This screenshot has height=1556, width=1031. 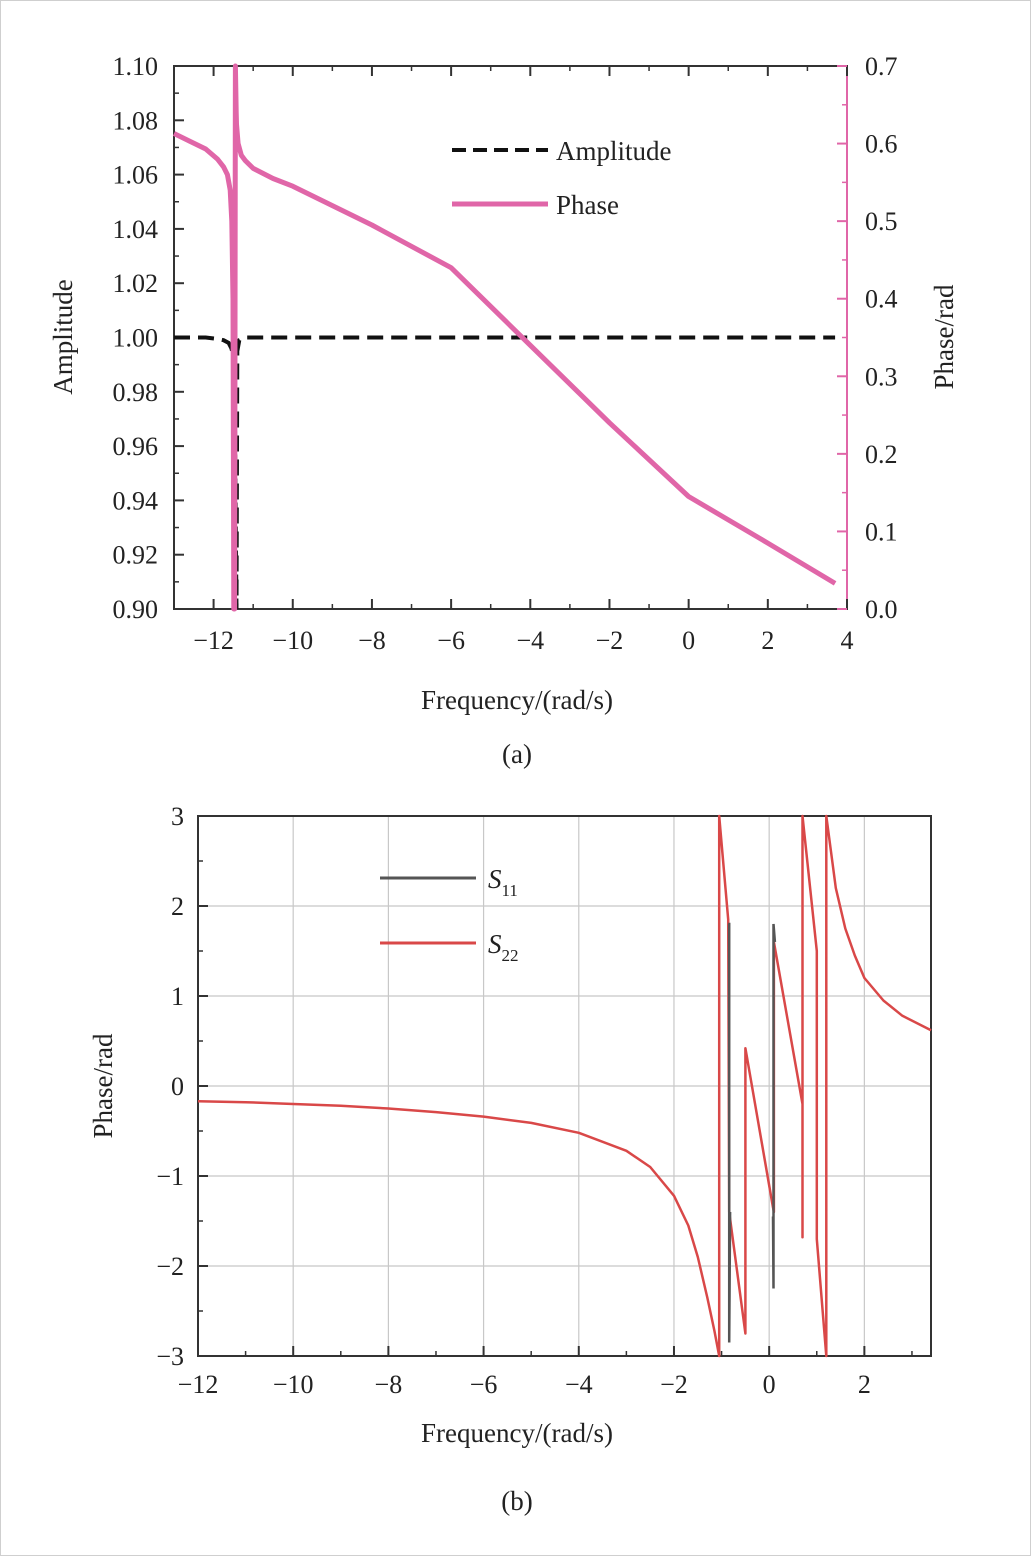 What do you see at coordinates (170, 1356) in the screenshot?
I see `panel-b-ytick-label: −3` at bounding box center [170, 1356].